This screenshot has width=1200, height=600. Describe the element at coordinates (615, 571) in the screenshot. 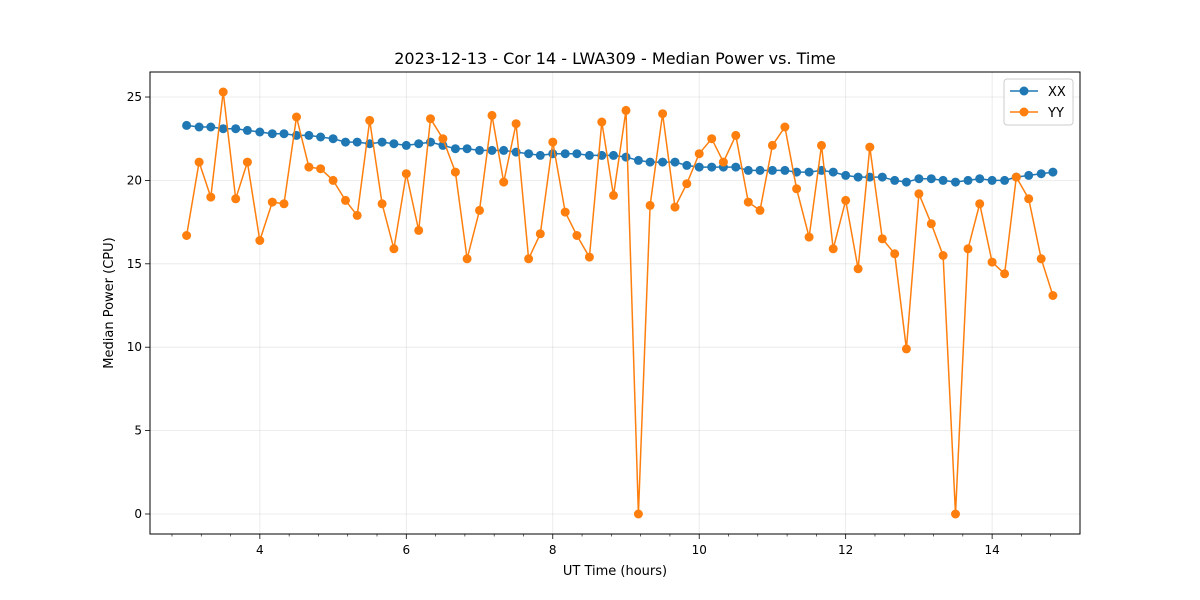

I see `x-axis-label: UT Time (hours)` at that location.